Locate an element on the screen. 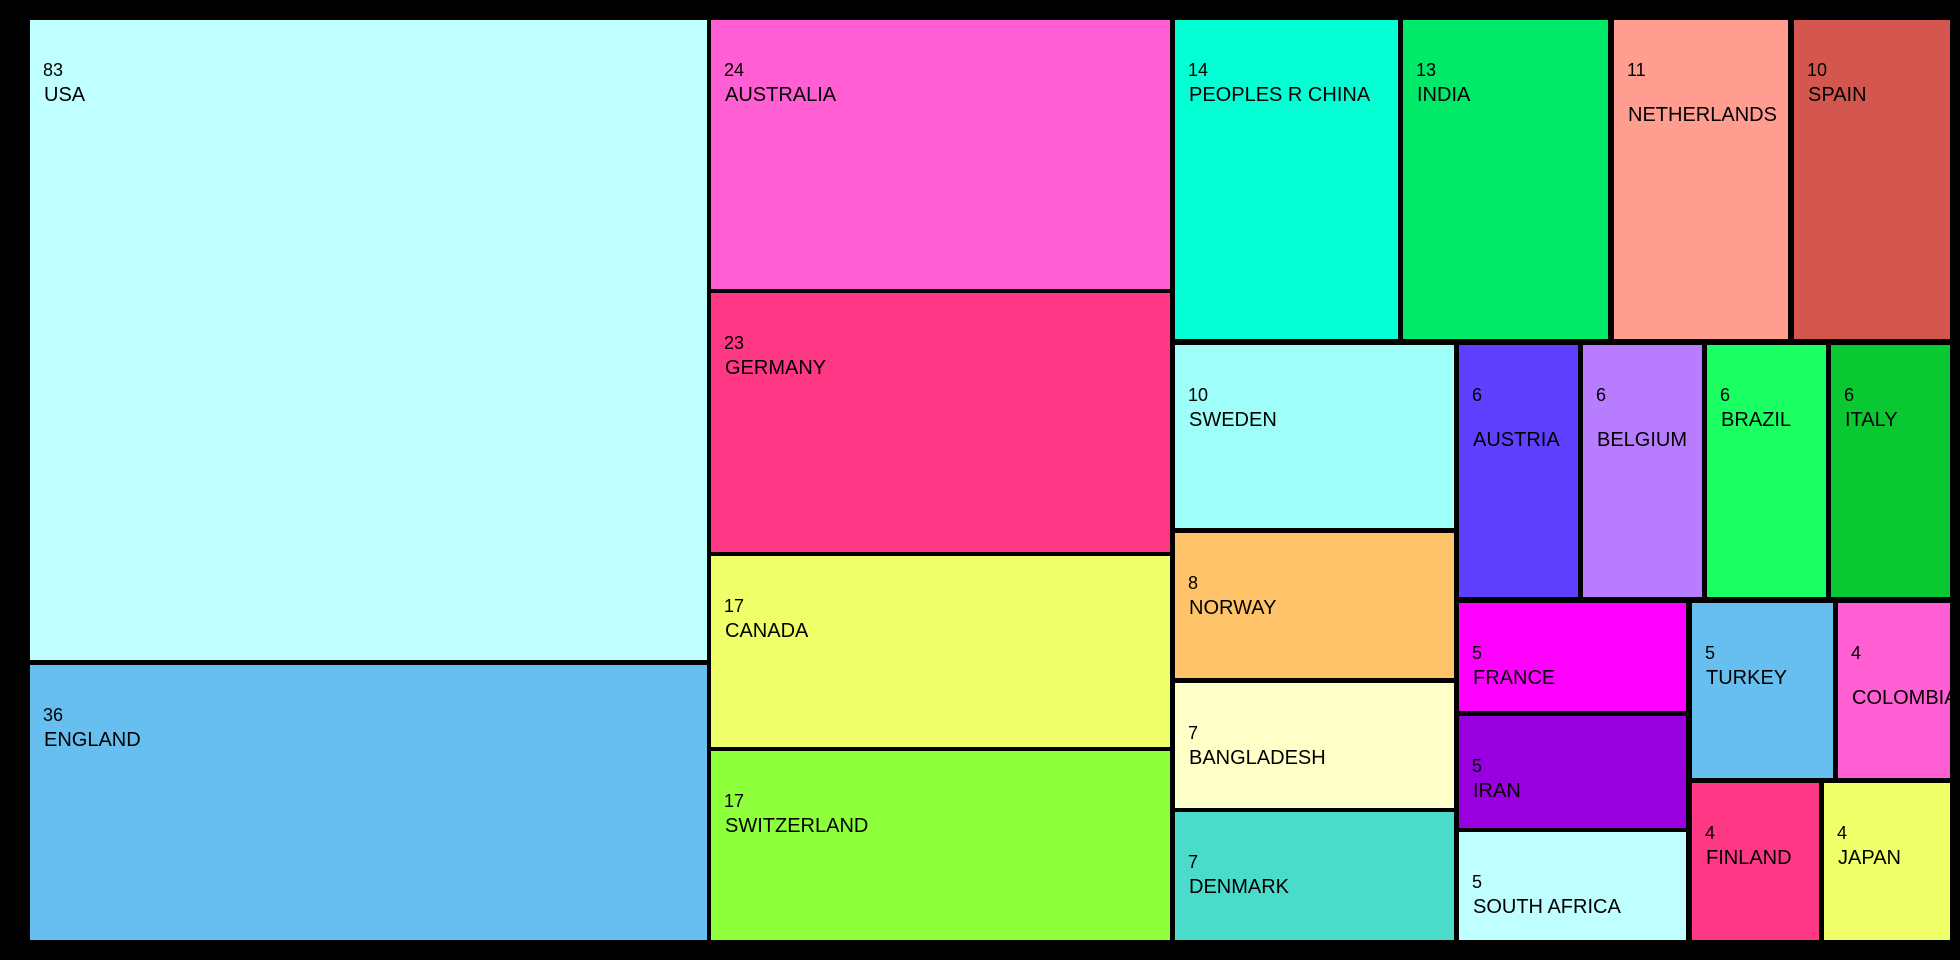  treemap-cell-peoples-r-china: 14 PEOPLES R CHINA is located at coordinates (1286, 179).